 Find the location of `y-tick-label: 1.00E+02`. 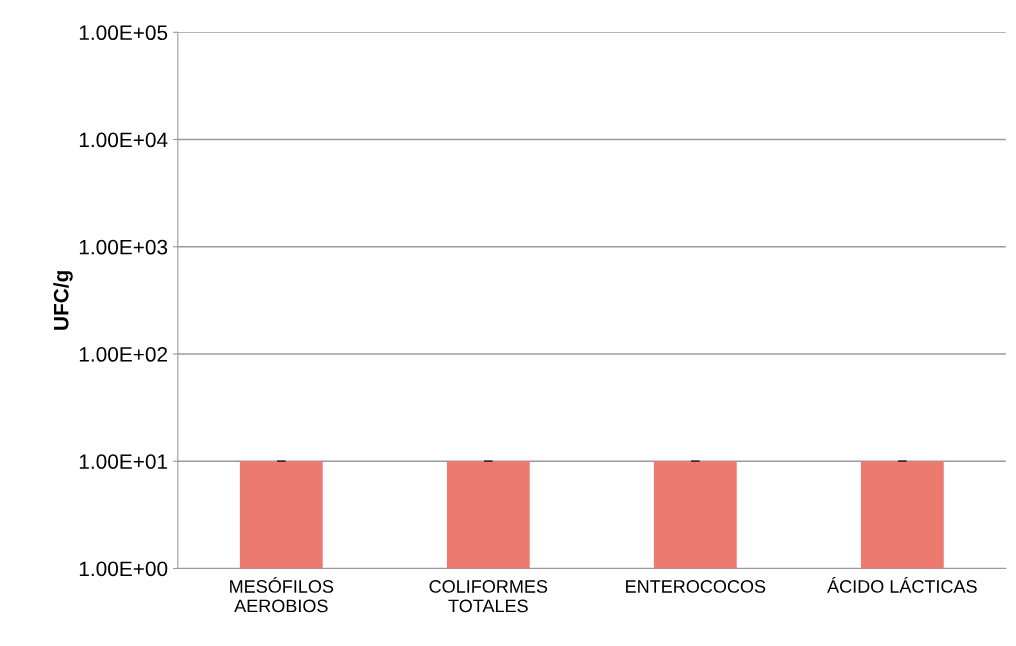

y-tick-label: 1.00E+02 is located at coordinates (123, 354).